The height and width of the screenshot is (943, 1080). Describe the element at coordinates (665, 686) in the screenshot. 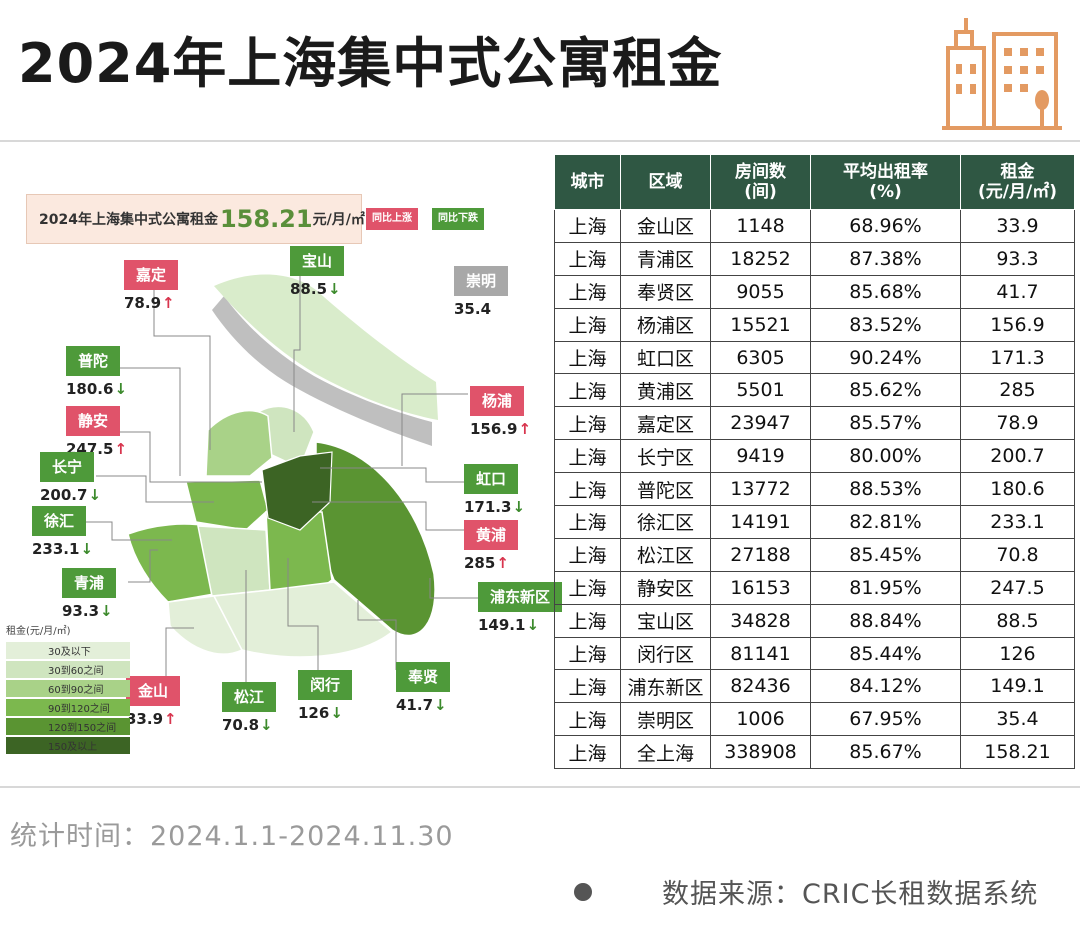

I see `table-cell: 浦东新区` at that location.